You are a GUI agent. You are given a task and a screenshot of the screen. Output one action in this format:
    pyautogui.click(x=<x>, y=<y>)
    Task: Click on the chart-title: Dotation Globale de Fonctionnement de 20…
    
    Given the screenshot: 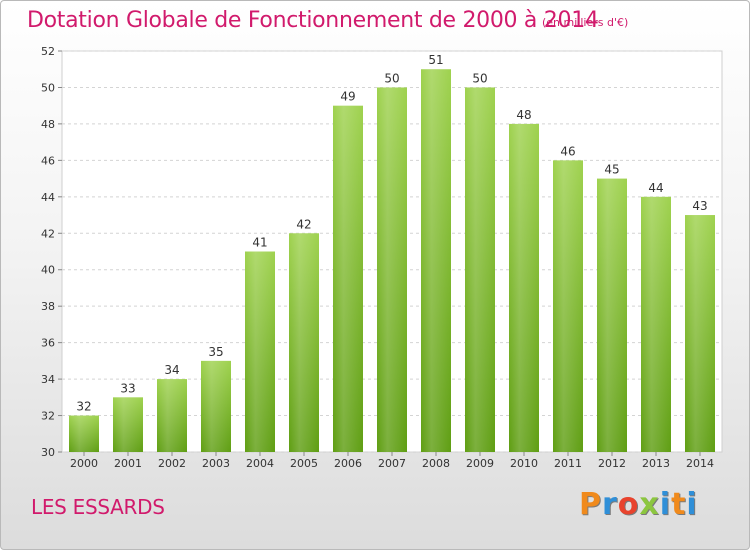 What is the action you would take?
    pyautogui.click(x=313, y=20)
    